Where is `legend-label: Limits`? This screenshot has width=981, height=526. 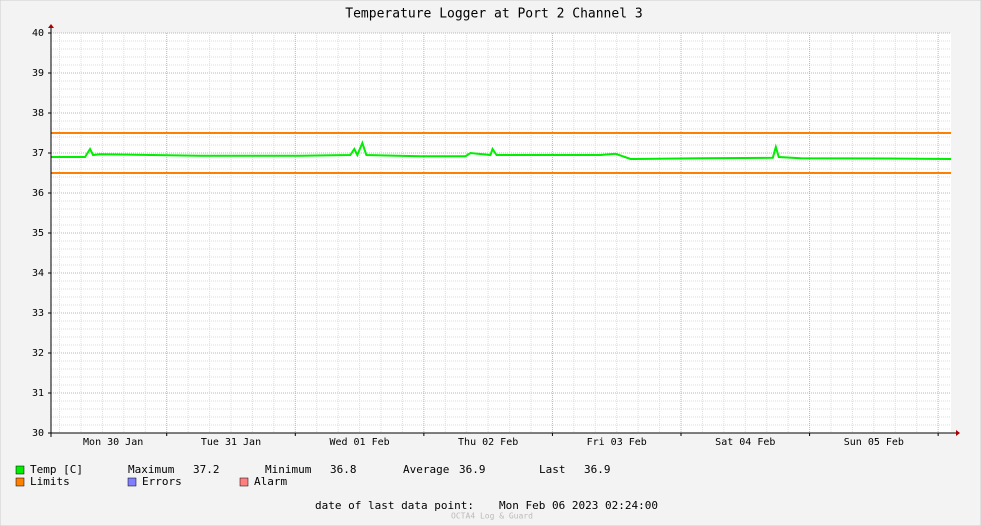
legend-label: Limits is located at coordinates (50, 481).